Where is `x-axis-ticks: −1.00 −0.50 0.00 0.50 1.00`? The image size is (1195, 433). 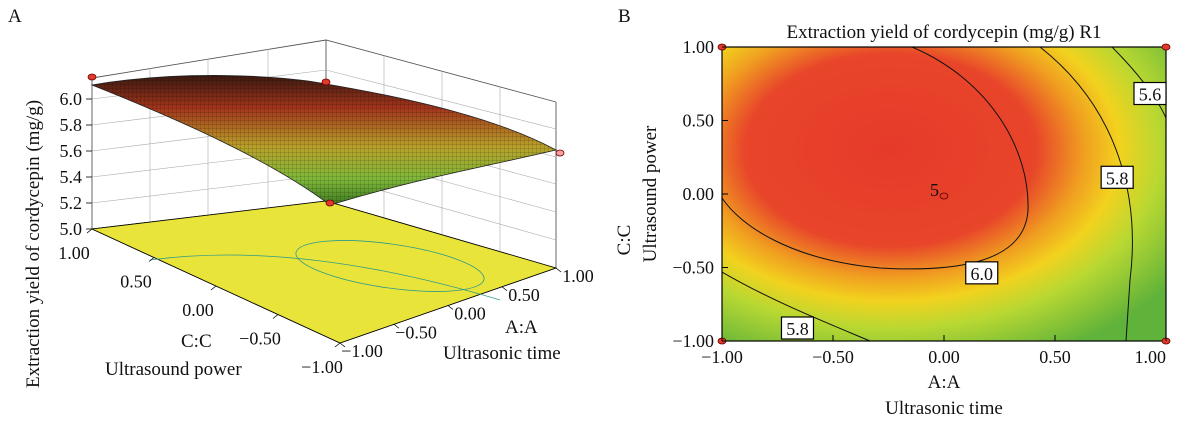 x-axis-ticks: −1.00 −0.50 0.00 0.50 1.00 is located at coordinates (466, 313).